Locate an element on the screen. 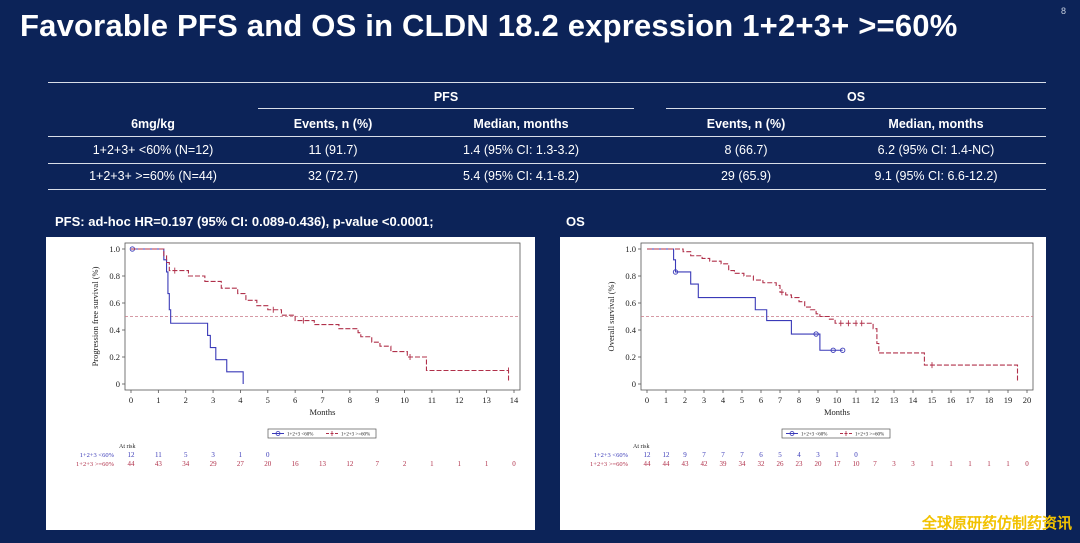 The width and height of the screenshot is (1080, 543). x-tick-label: 11 is located at coordinates (856, 400).